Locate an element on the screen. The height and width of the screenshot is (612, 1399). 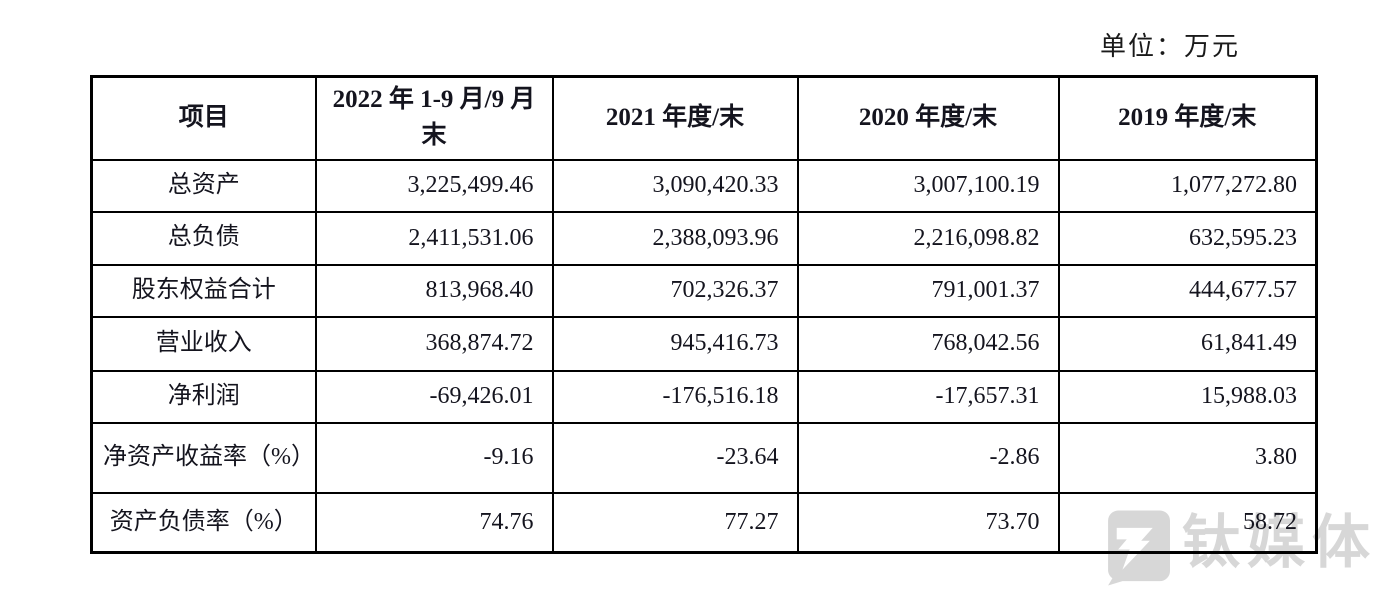
cell-value: 1,077,272.80 is located at coordinates (1187, 185).